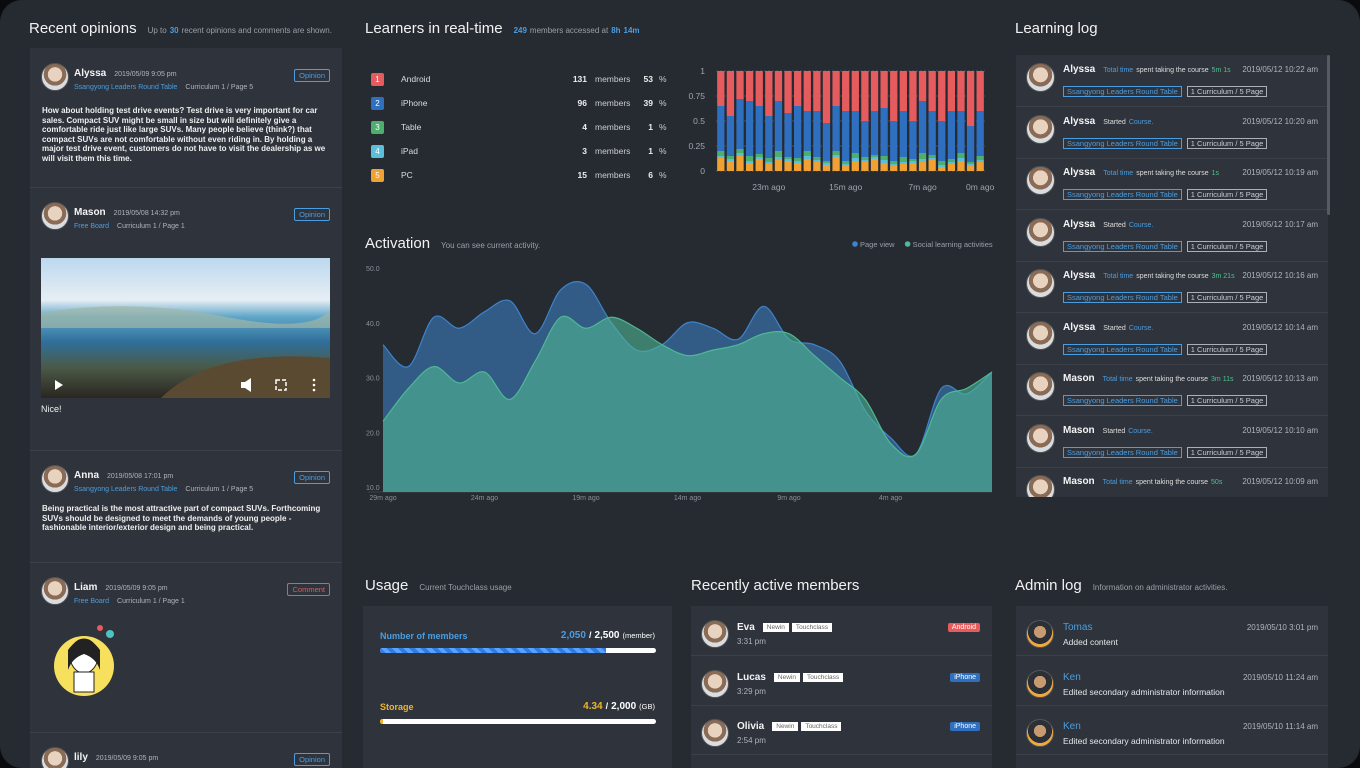  I want to click on author-name: lily, so click(81, 757).